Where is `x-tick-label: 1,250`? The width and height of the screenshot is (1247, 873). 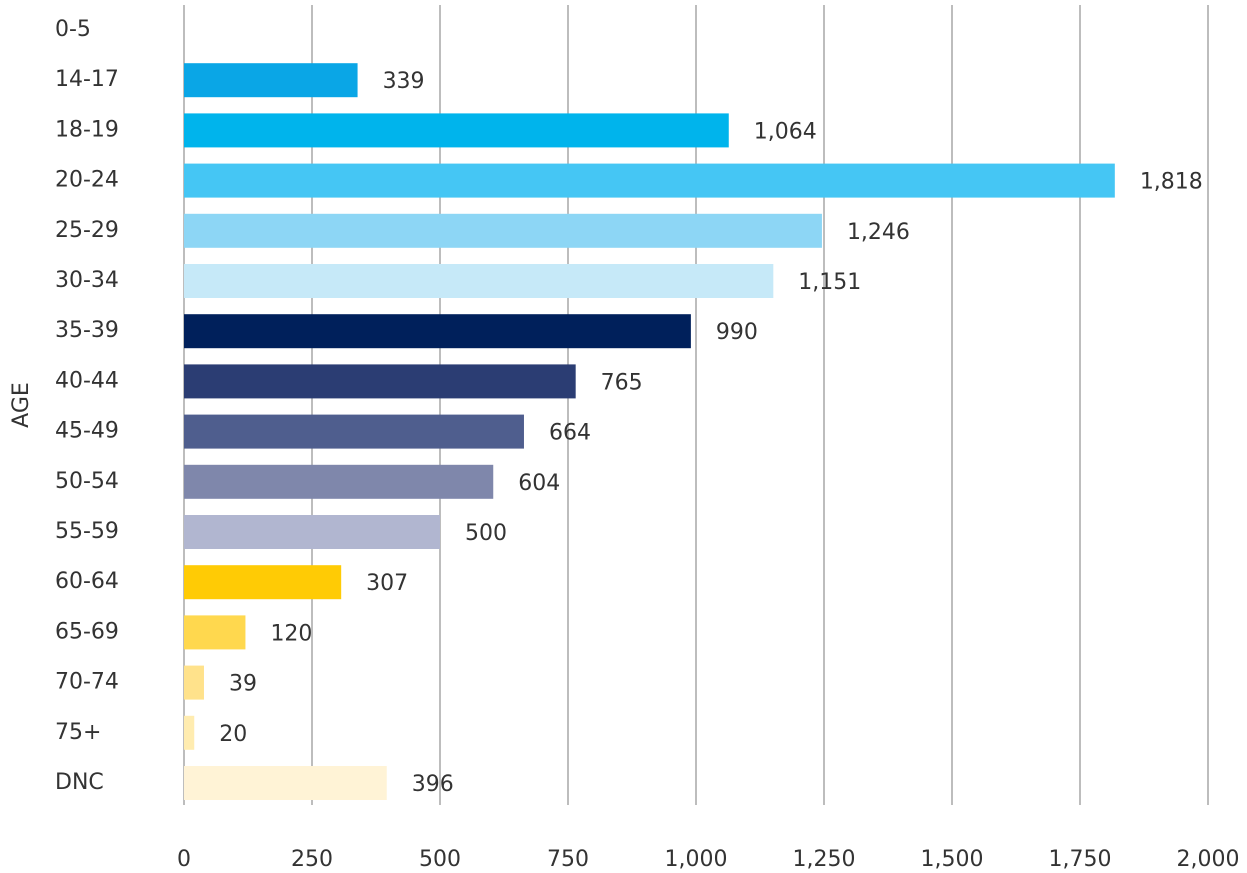
x-tick-label: 1,250 is located at coordinates (824, 859).